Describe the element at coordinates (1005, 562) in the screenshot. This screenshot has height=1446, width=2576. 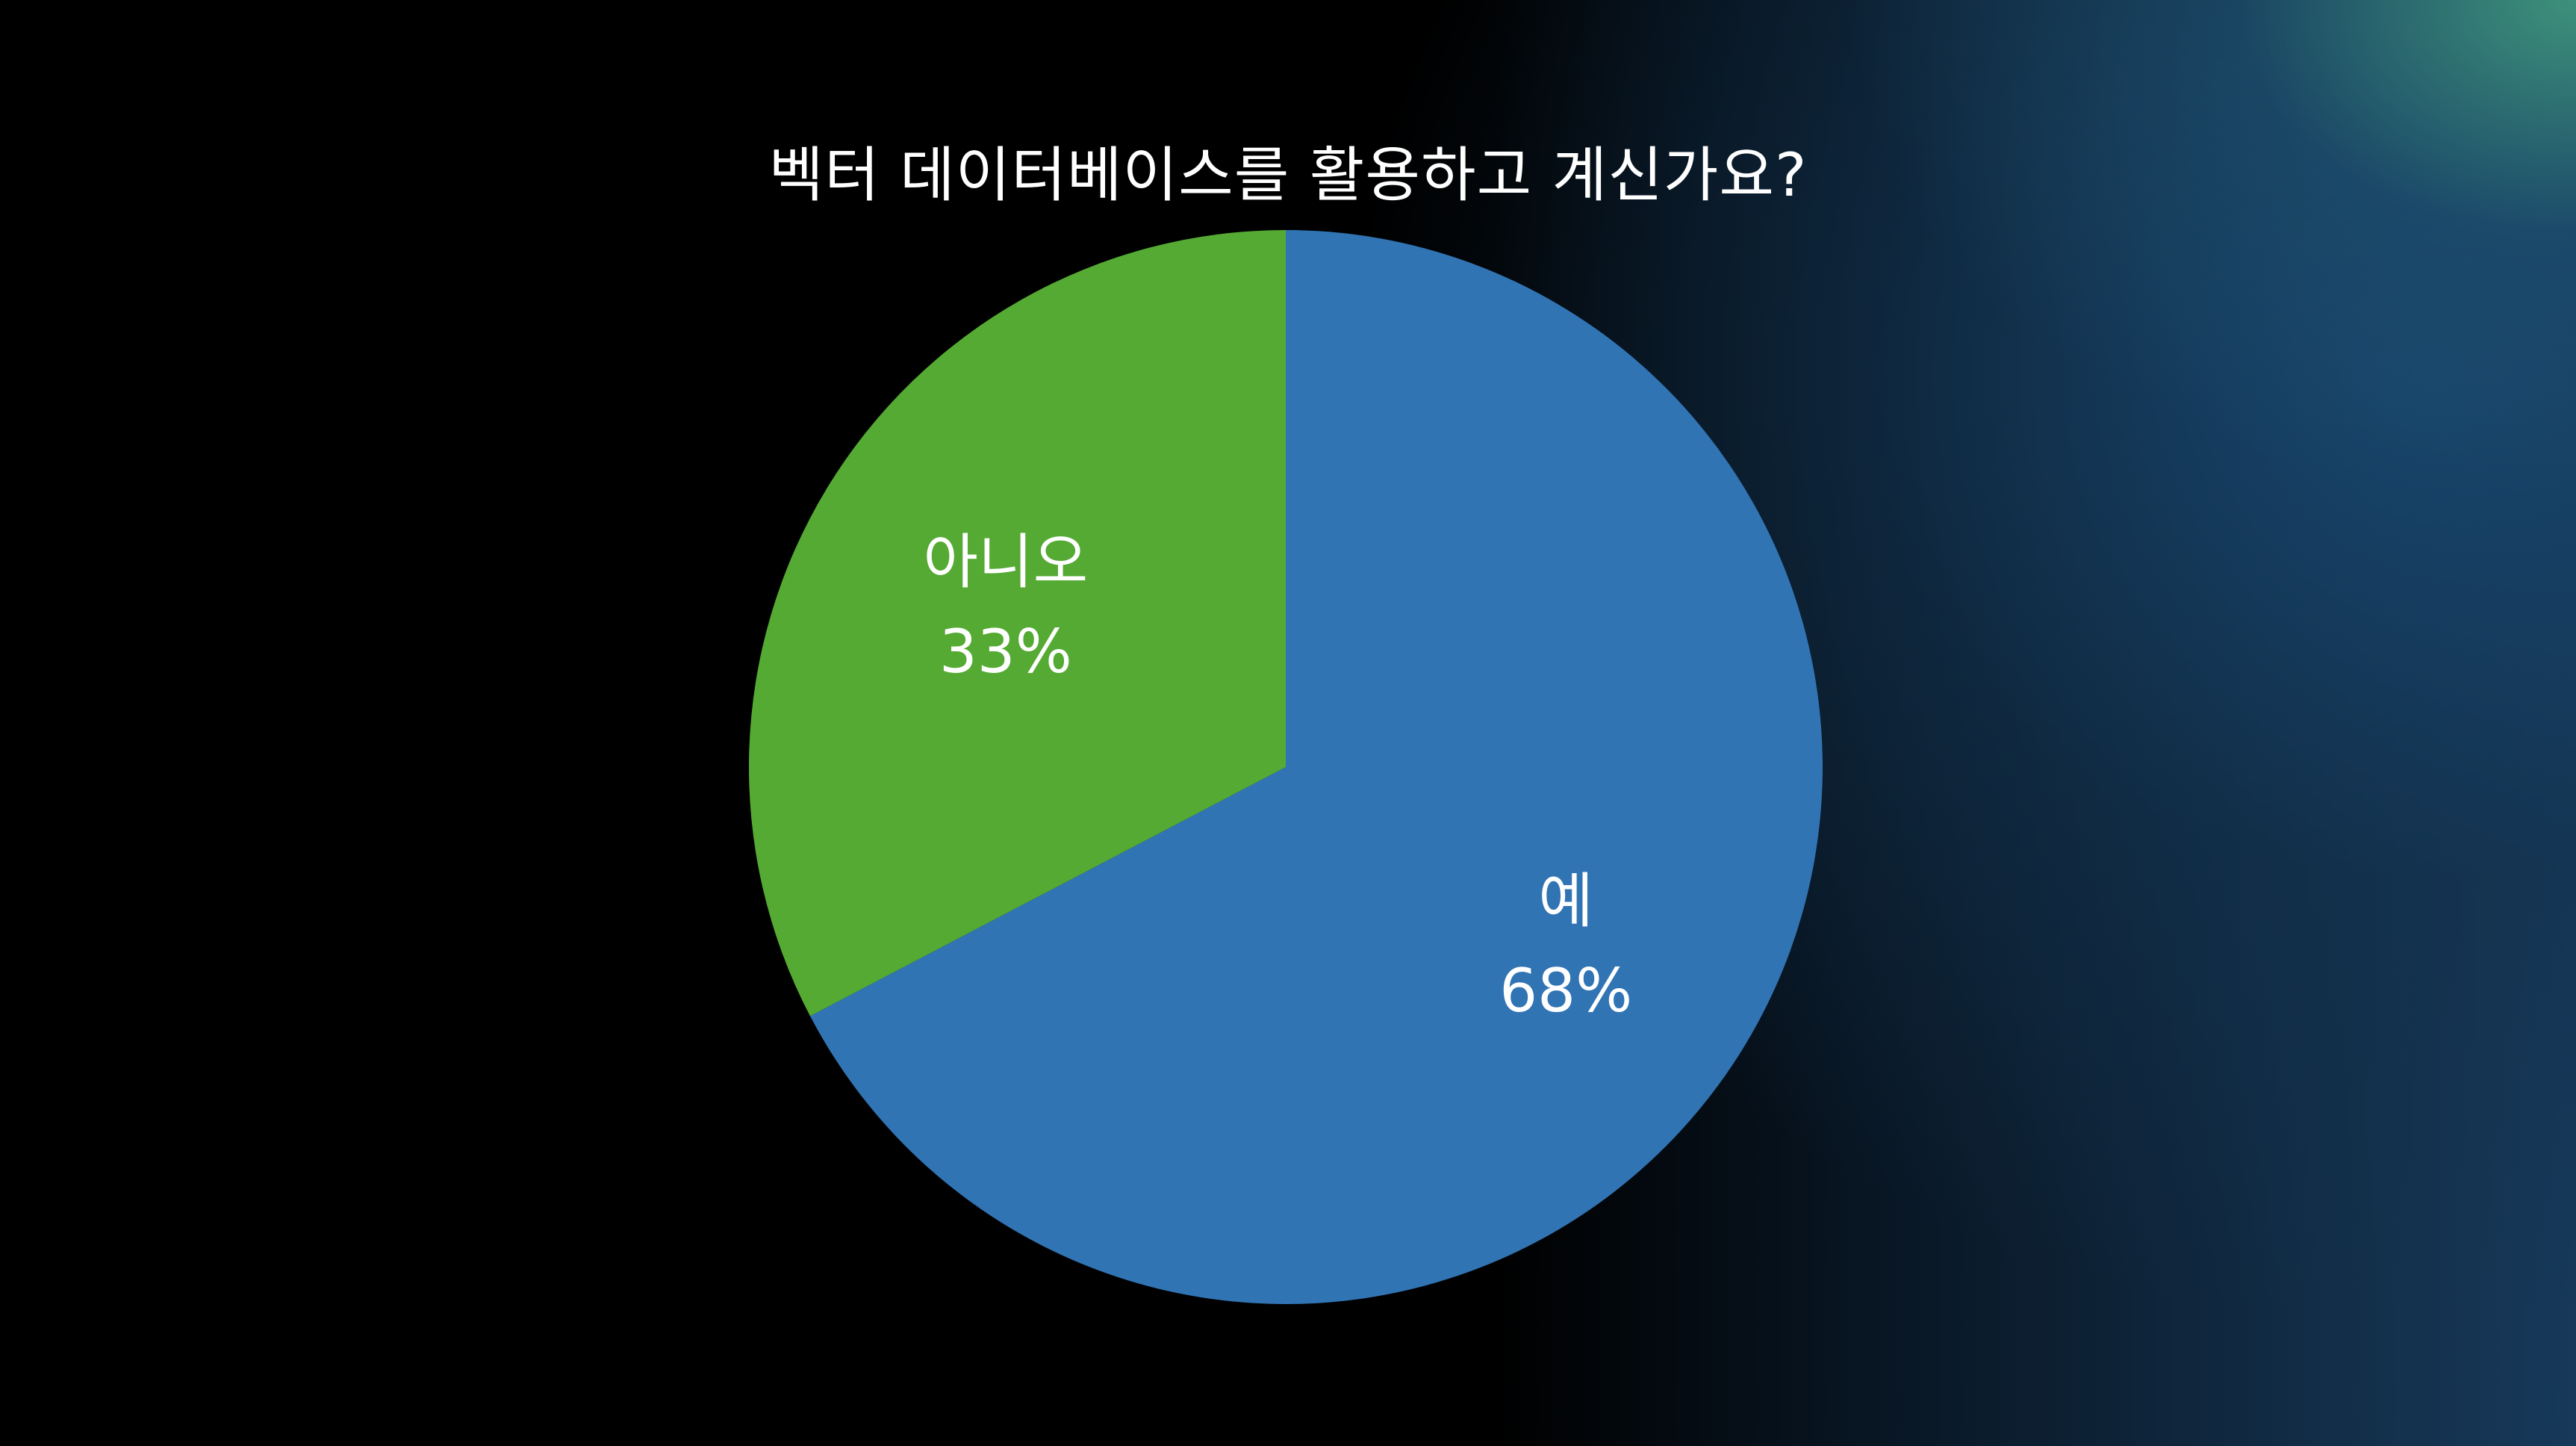
I see `slice-label-name-1: 아니오` at that location.